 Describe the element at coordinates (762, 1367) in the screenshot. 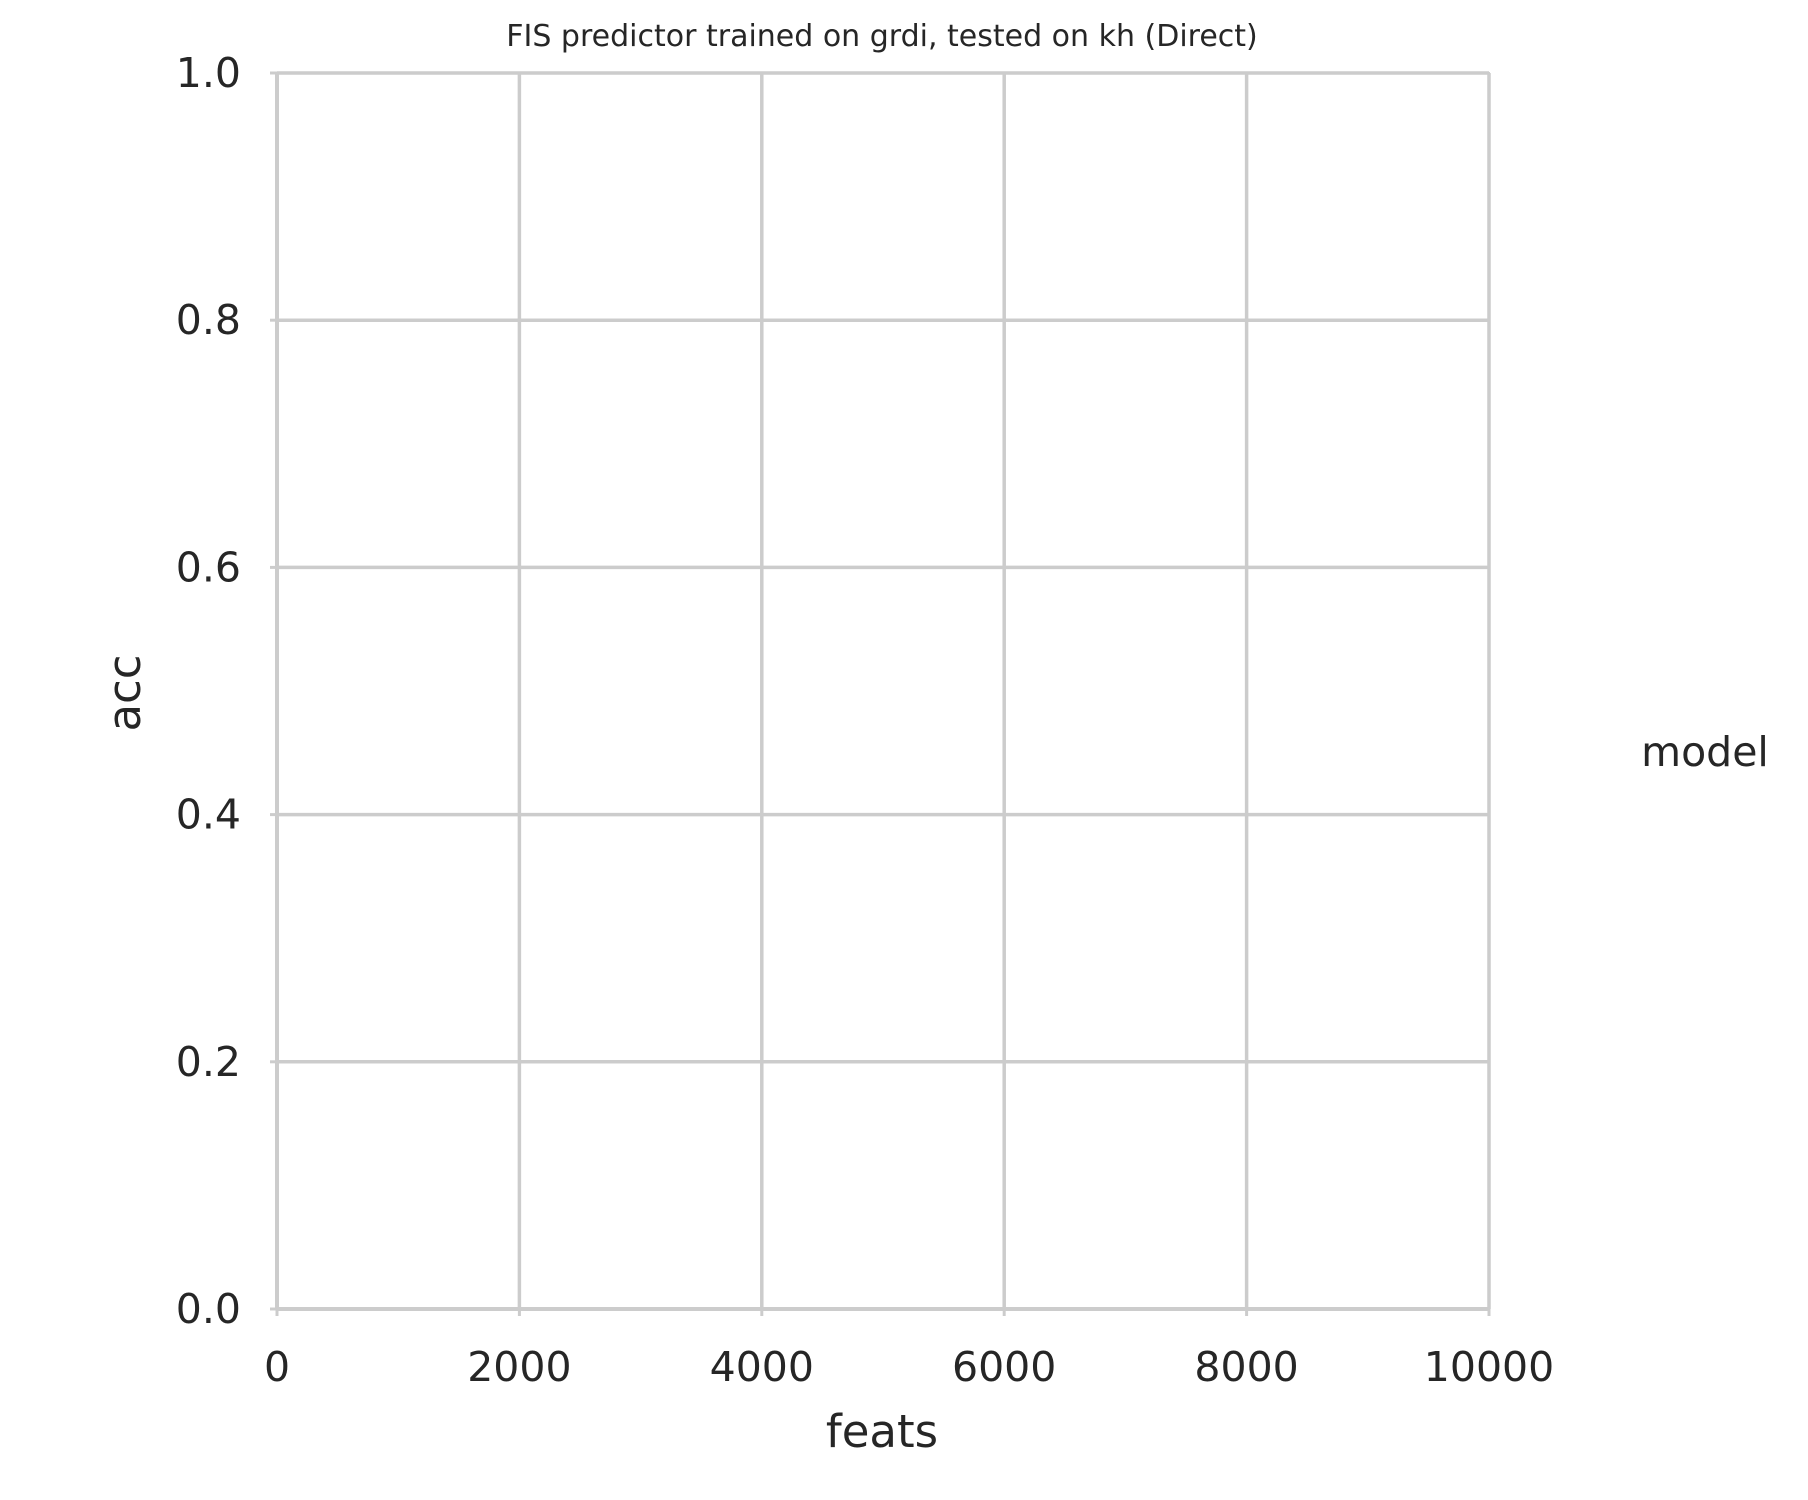

I see `x-tick-label: 4000` at that location.